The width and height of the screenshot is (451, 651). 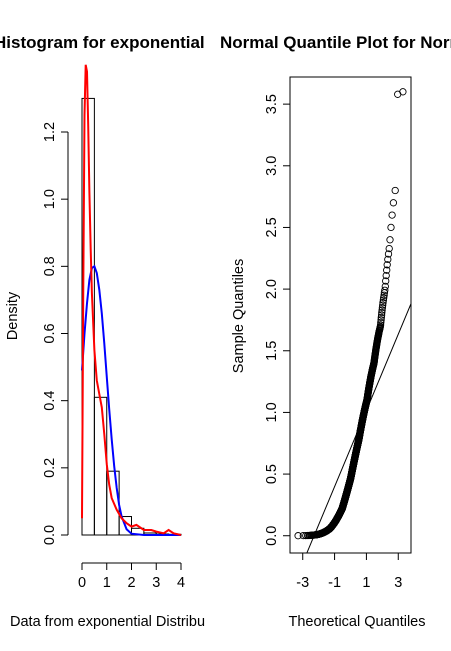 I want to click on qq-y-tick-label: 2.0, so click(x=272, y=289).